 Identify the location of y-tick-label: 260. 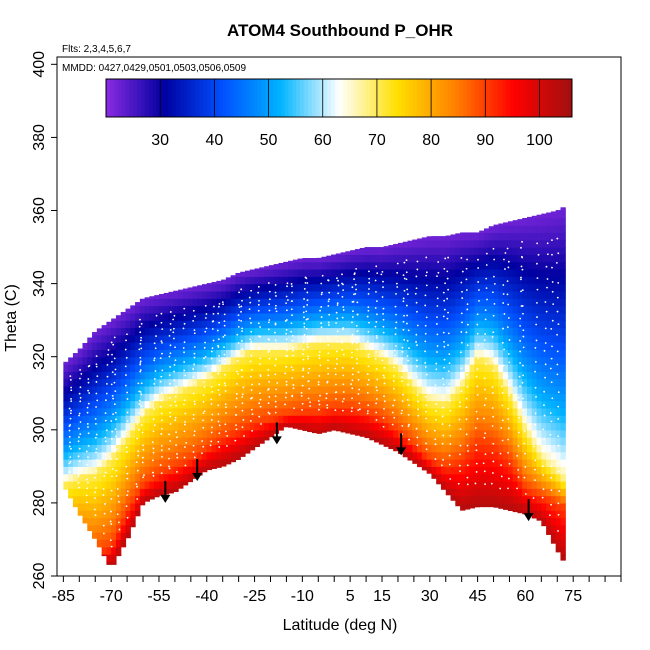
(39, 576).